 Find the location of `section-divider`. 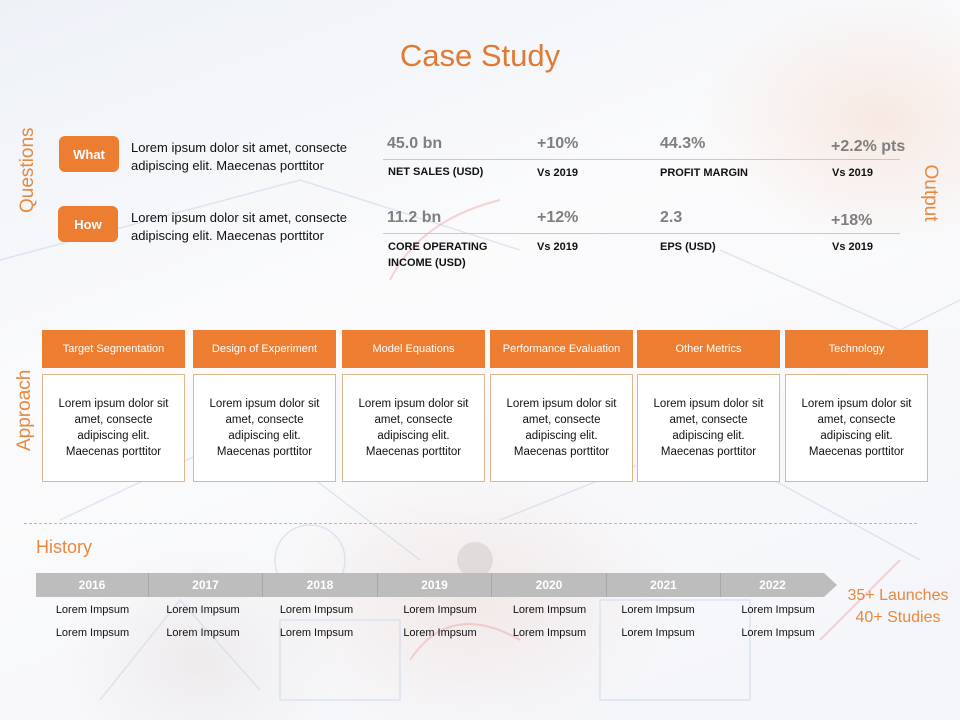

section-divider is located at coordinates (470, 523).